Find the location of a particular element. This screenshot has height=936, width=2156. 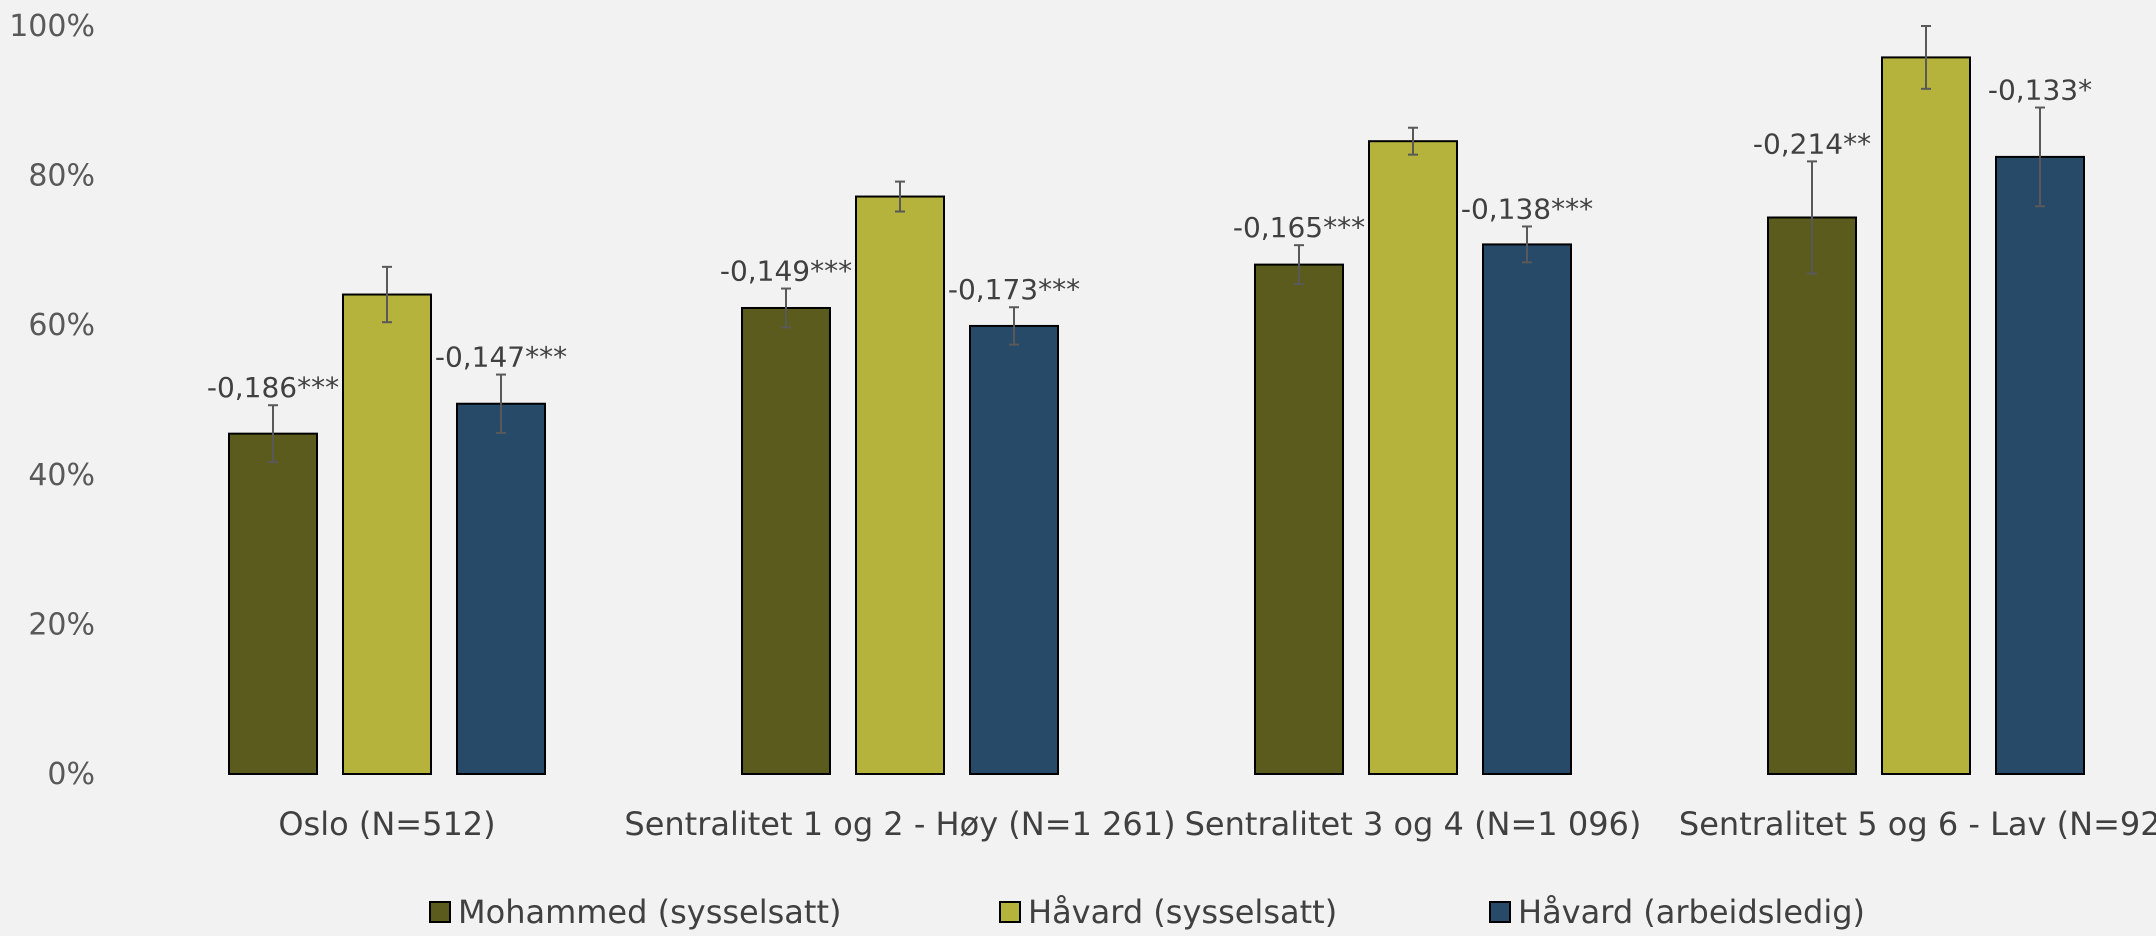

y-tick-label: 100% is located at coordinates (52, 26).